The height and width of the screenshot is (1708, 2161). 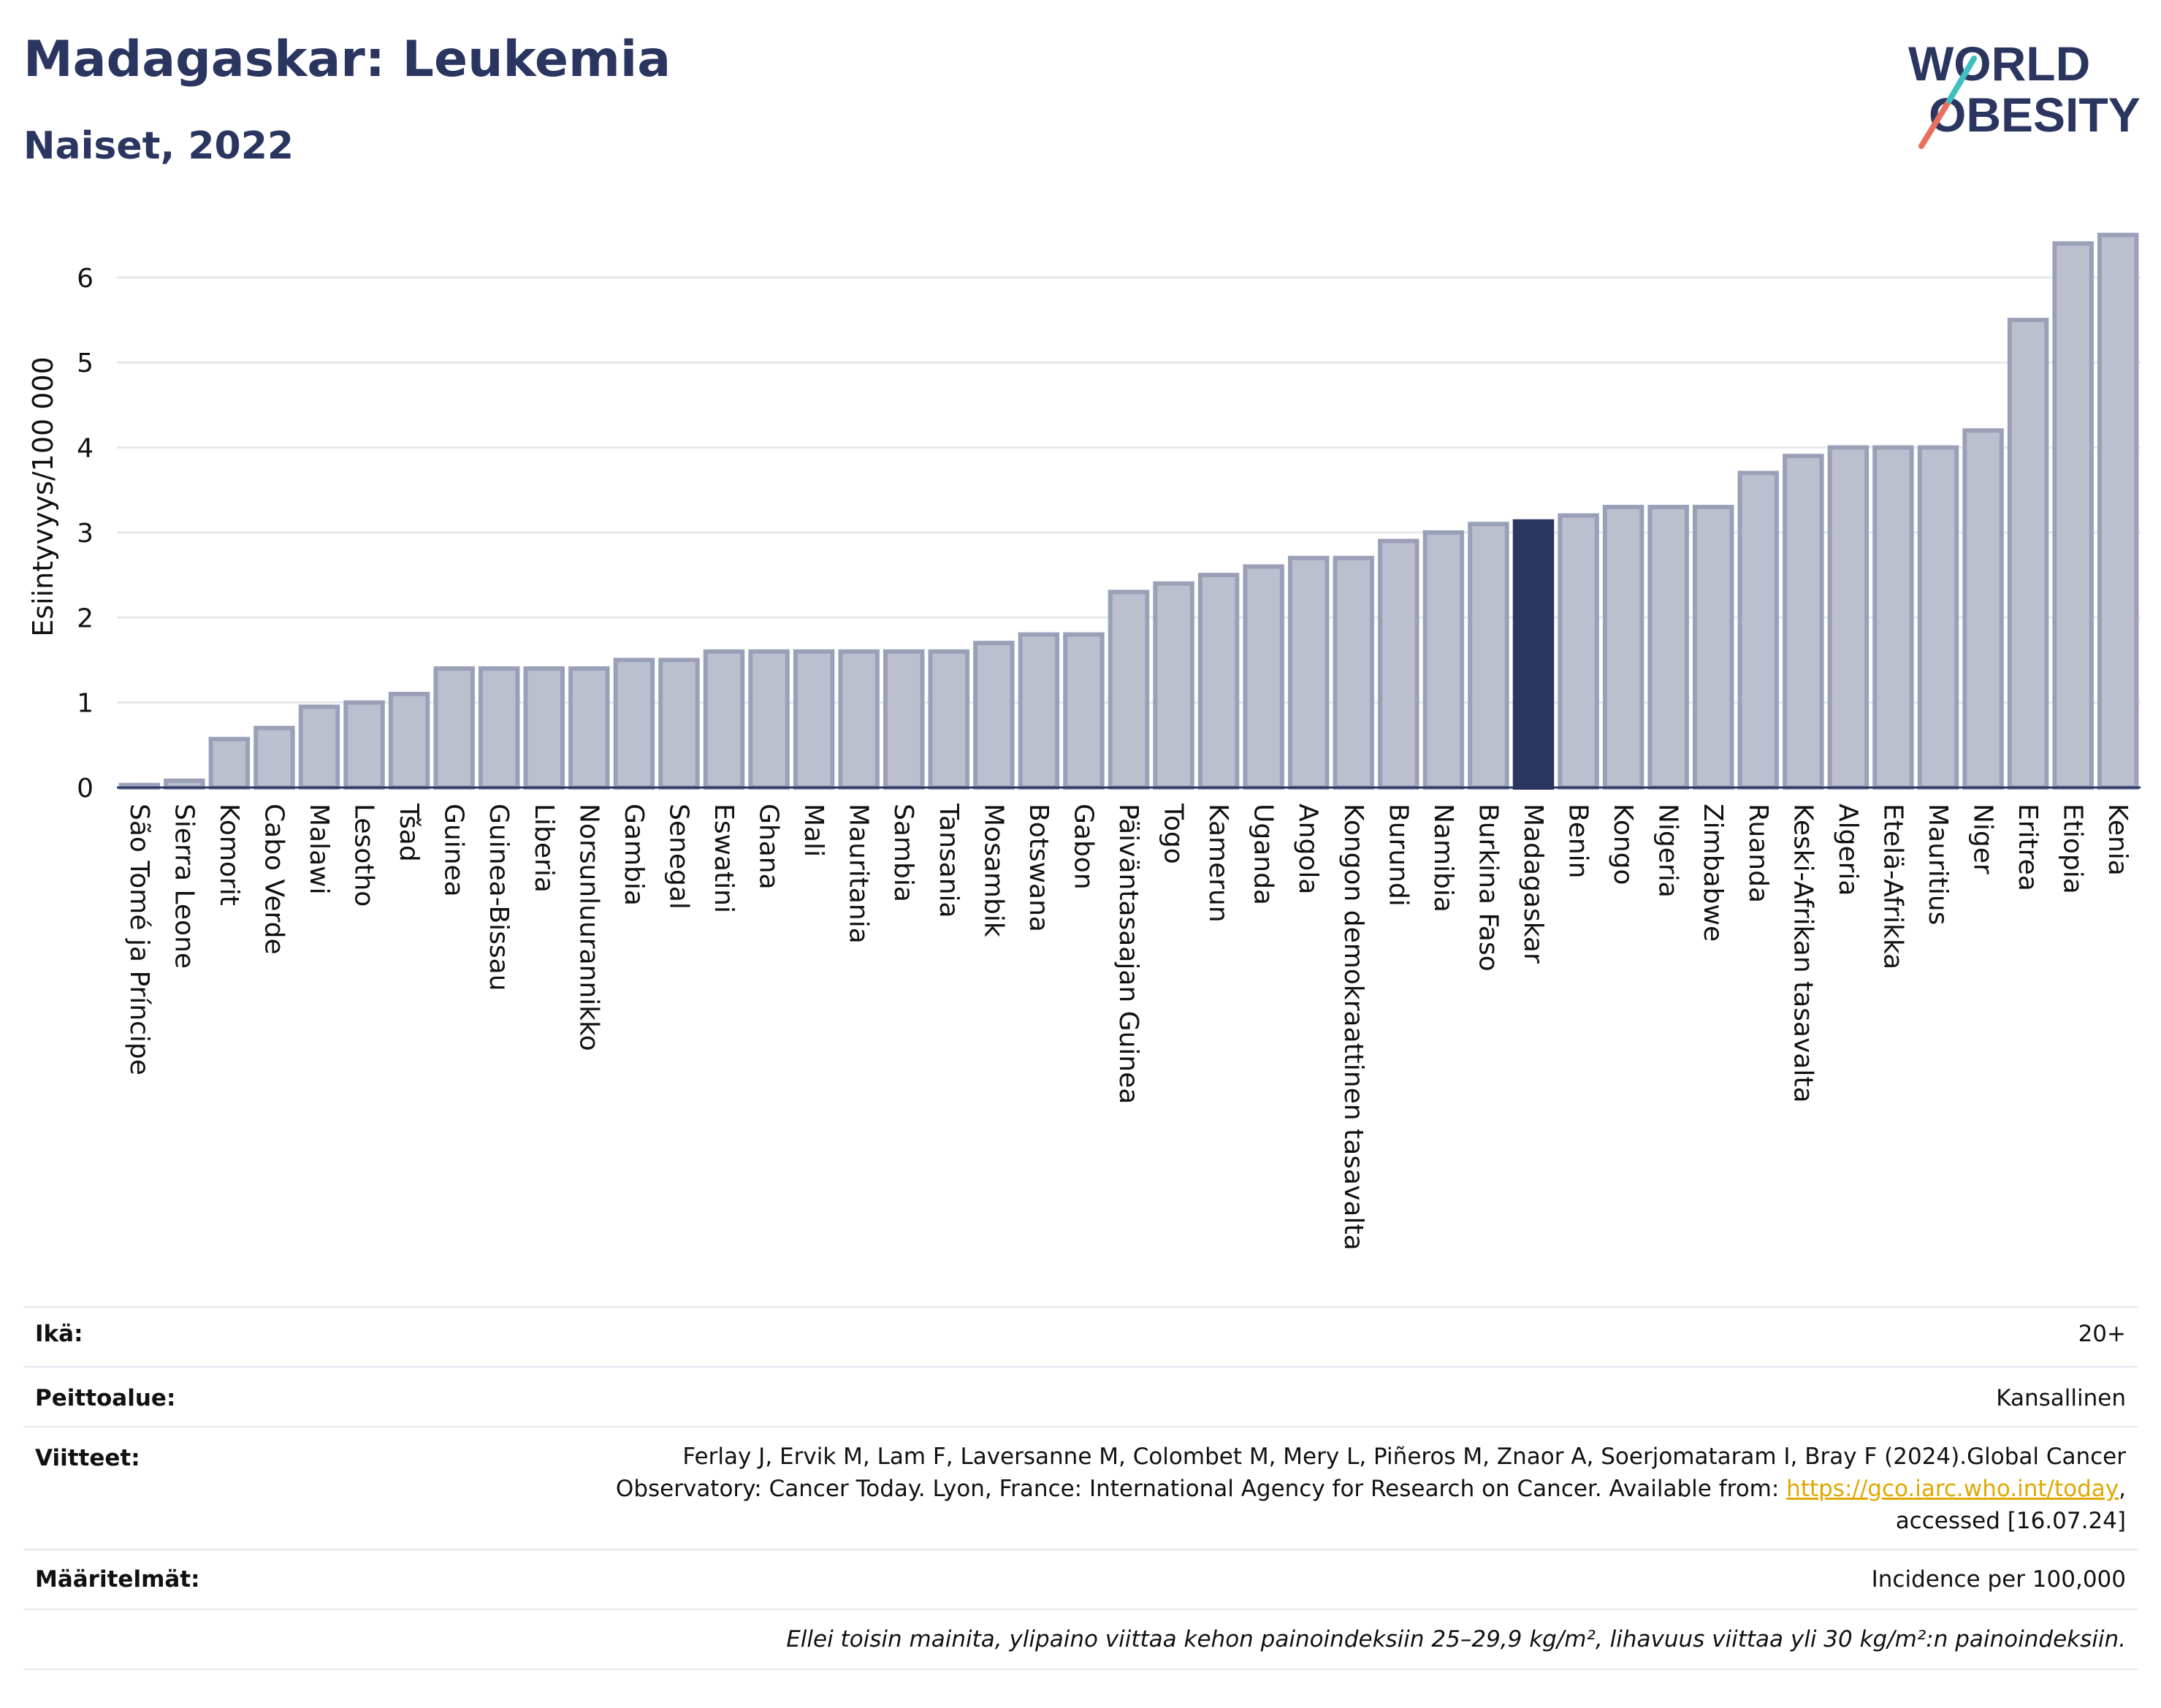 What do you see at coordinates (85, 618) in the screenshot?
I see `y-tick-label: 2` at bounding box center [85, 618].